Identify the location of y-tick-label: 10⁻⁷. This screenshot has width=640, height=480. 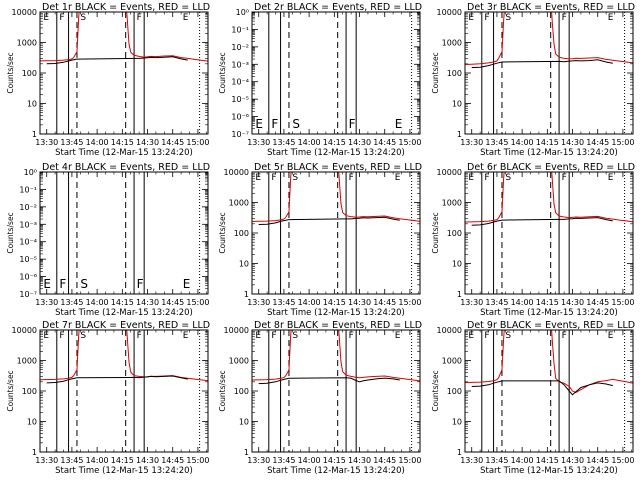
(240, 134).